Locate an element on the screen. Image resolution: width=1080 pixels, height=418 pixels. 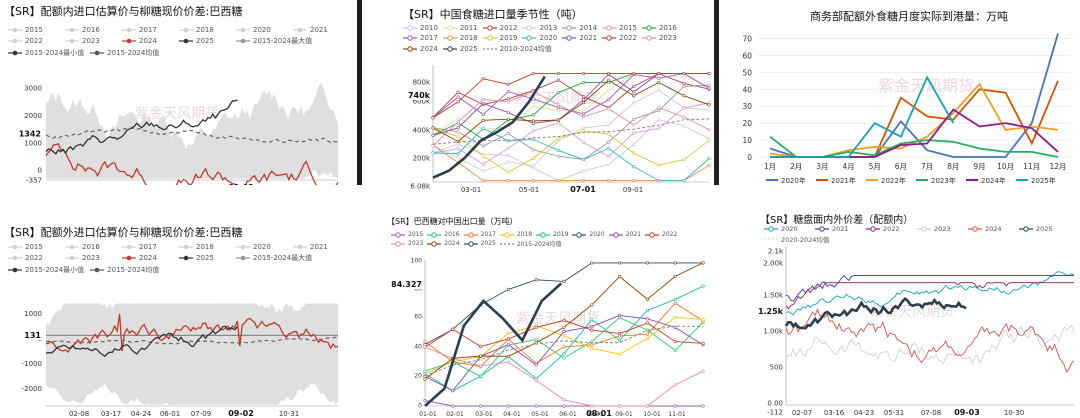
y-highlight-label: 740k is located at coordinates (419, 95).